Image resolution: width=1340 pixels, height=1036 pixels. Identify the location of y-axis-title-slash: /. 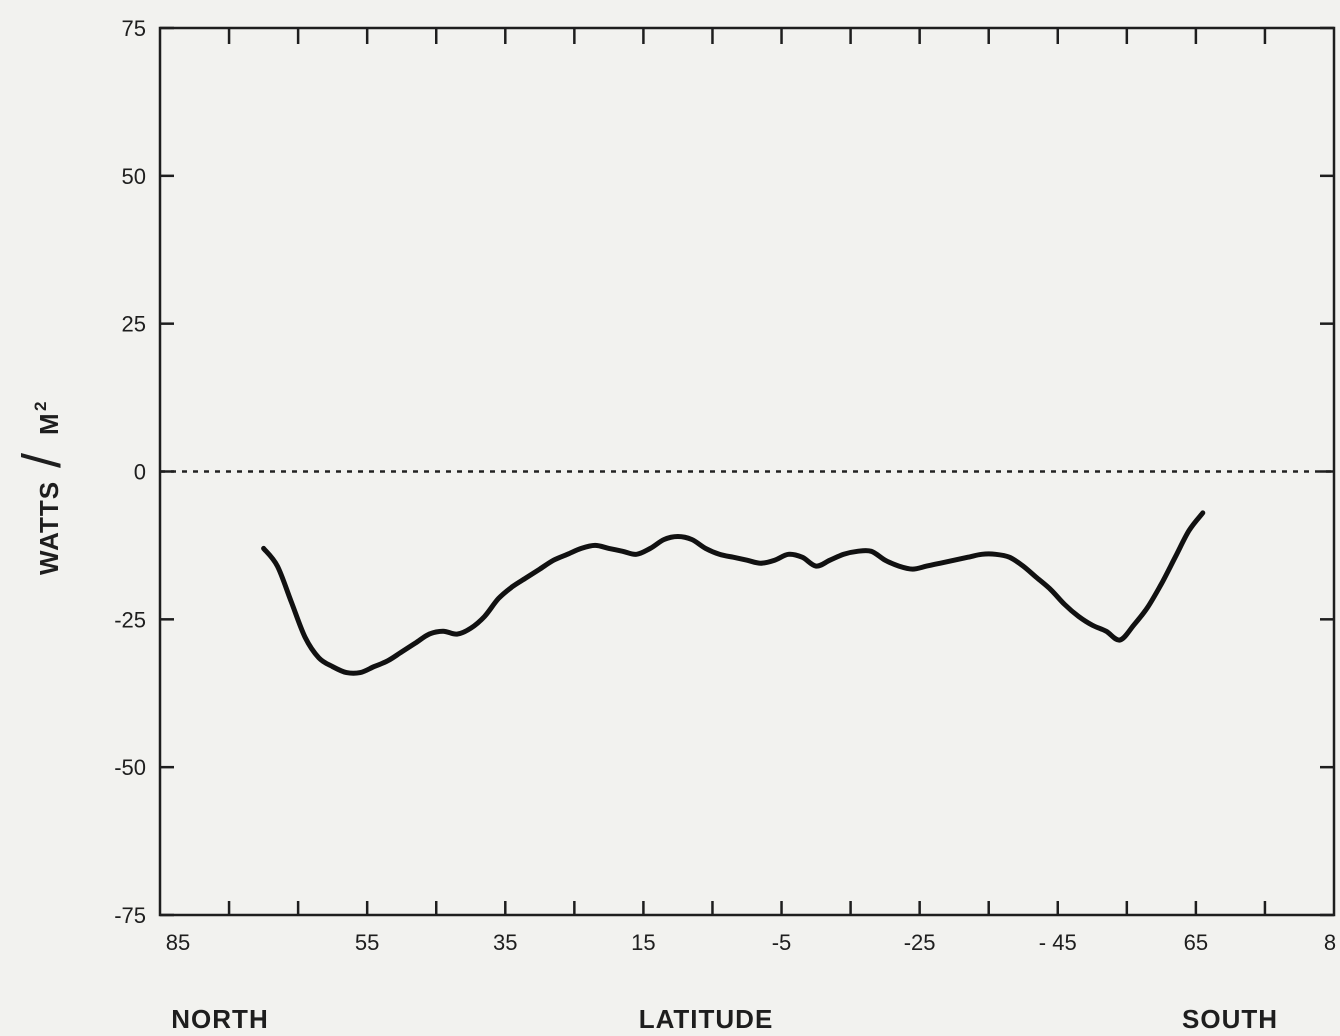
(42, 460).